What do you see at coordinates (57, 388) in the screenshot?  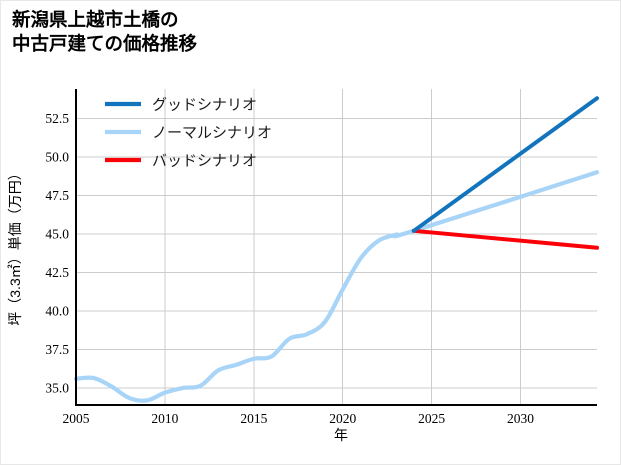 I see `y-tick-label: 35.0` at bounding box center [57, 388].